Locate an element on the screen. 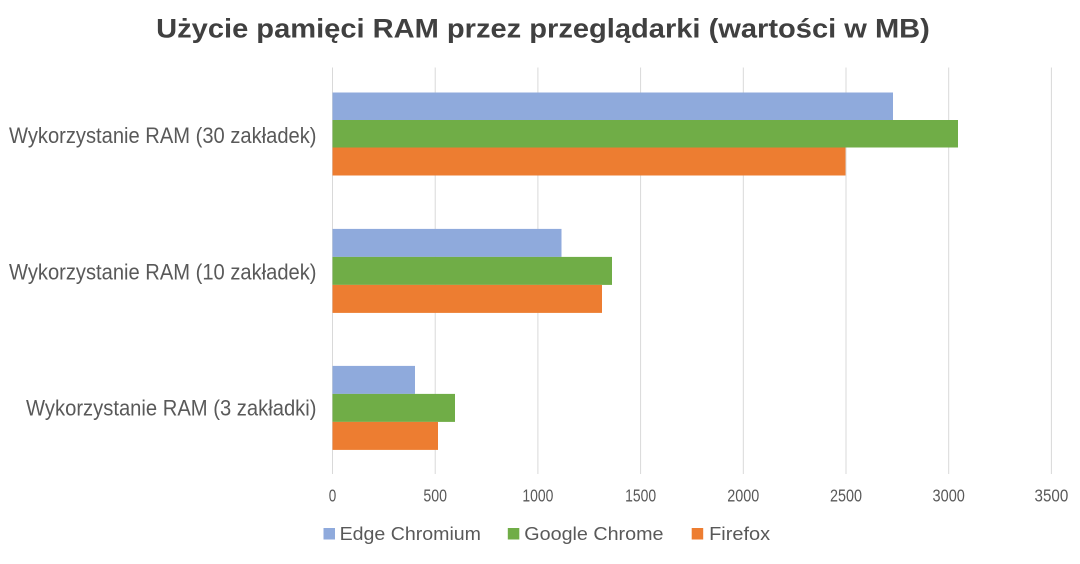 The width and height of the screenshot is (1080, 564). svg-text: Firefox is located at coordinates (739, 534).